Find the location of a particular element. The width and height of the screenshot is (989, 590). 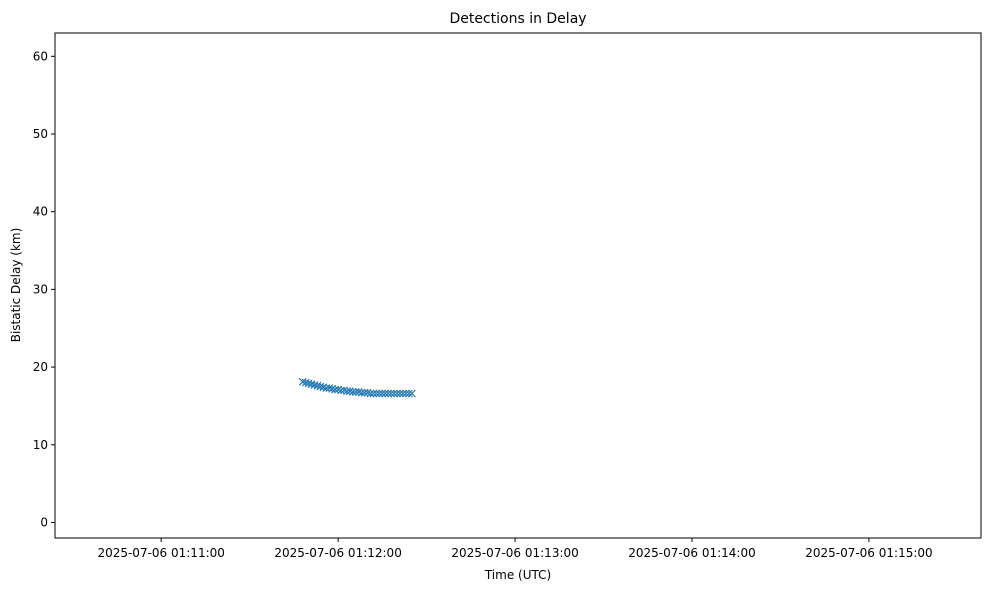

y-tick-label: 10 is located at coordinates (40, 445).